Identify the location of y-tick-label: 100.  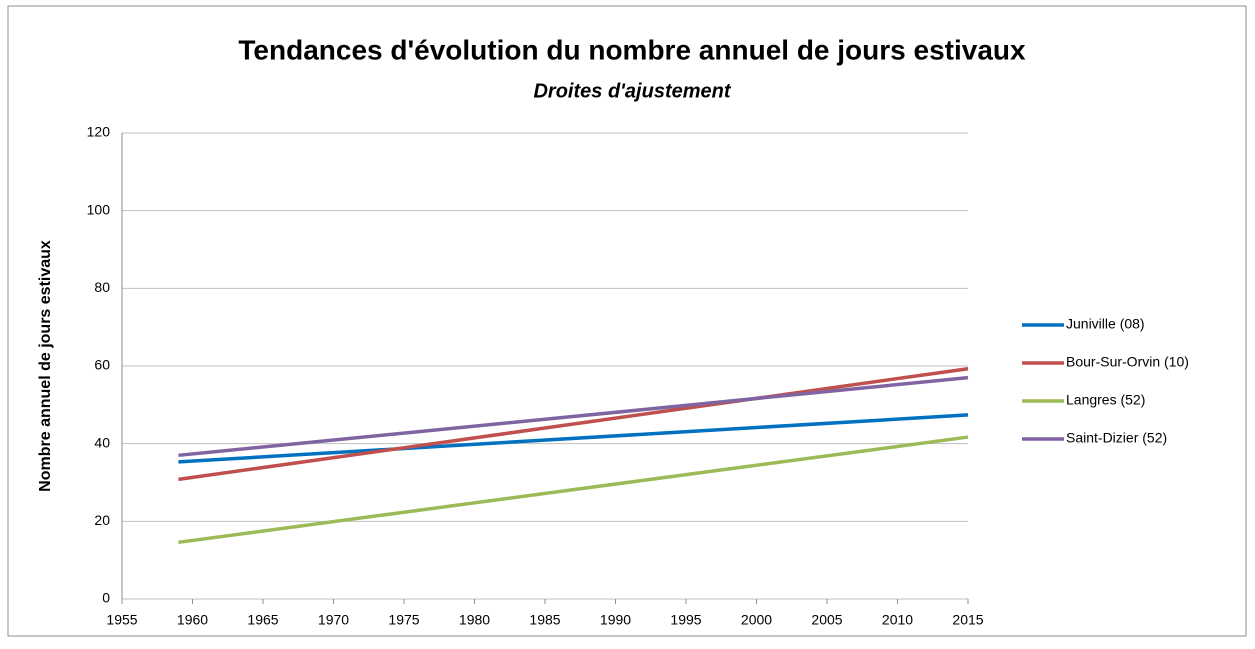
(99, 209).